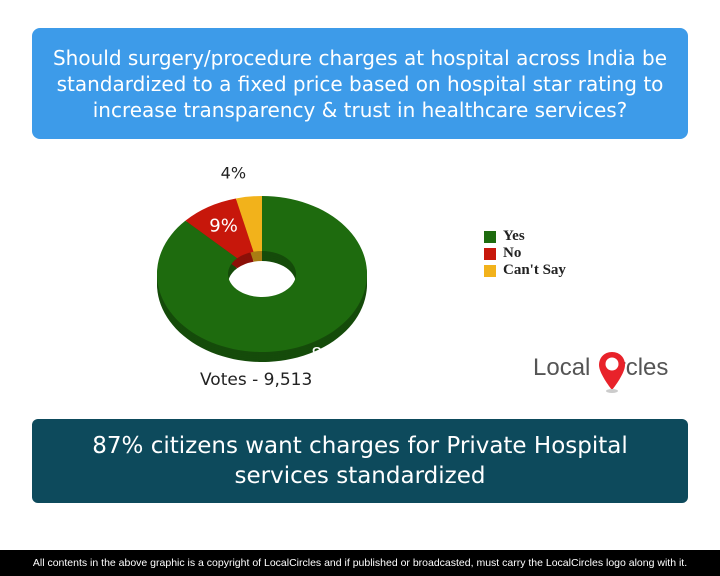 This screenshot has height=576, width=720. Describe the element at coordinates (534, 270) in the screenshot. I see `legend-label: Can't Say` at that location.